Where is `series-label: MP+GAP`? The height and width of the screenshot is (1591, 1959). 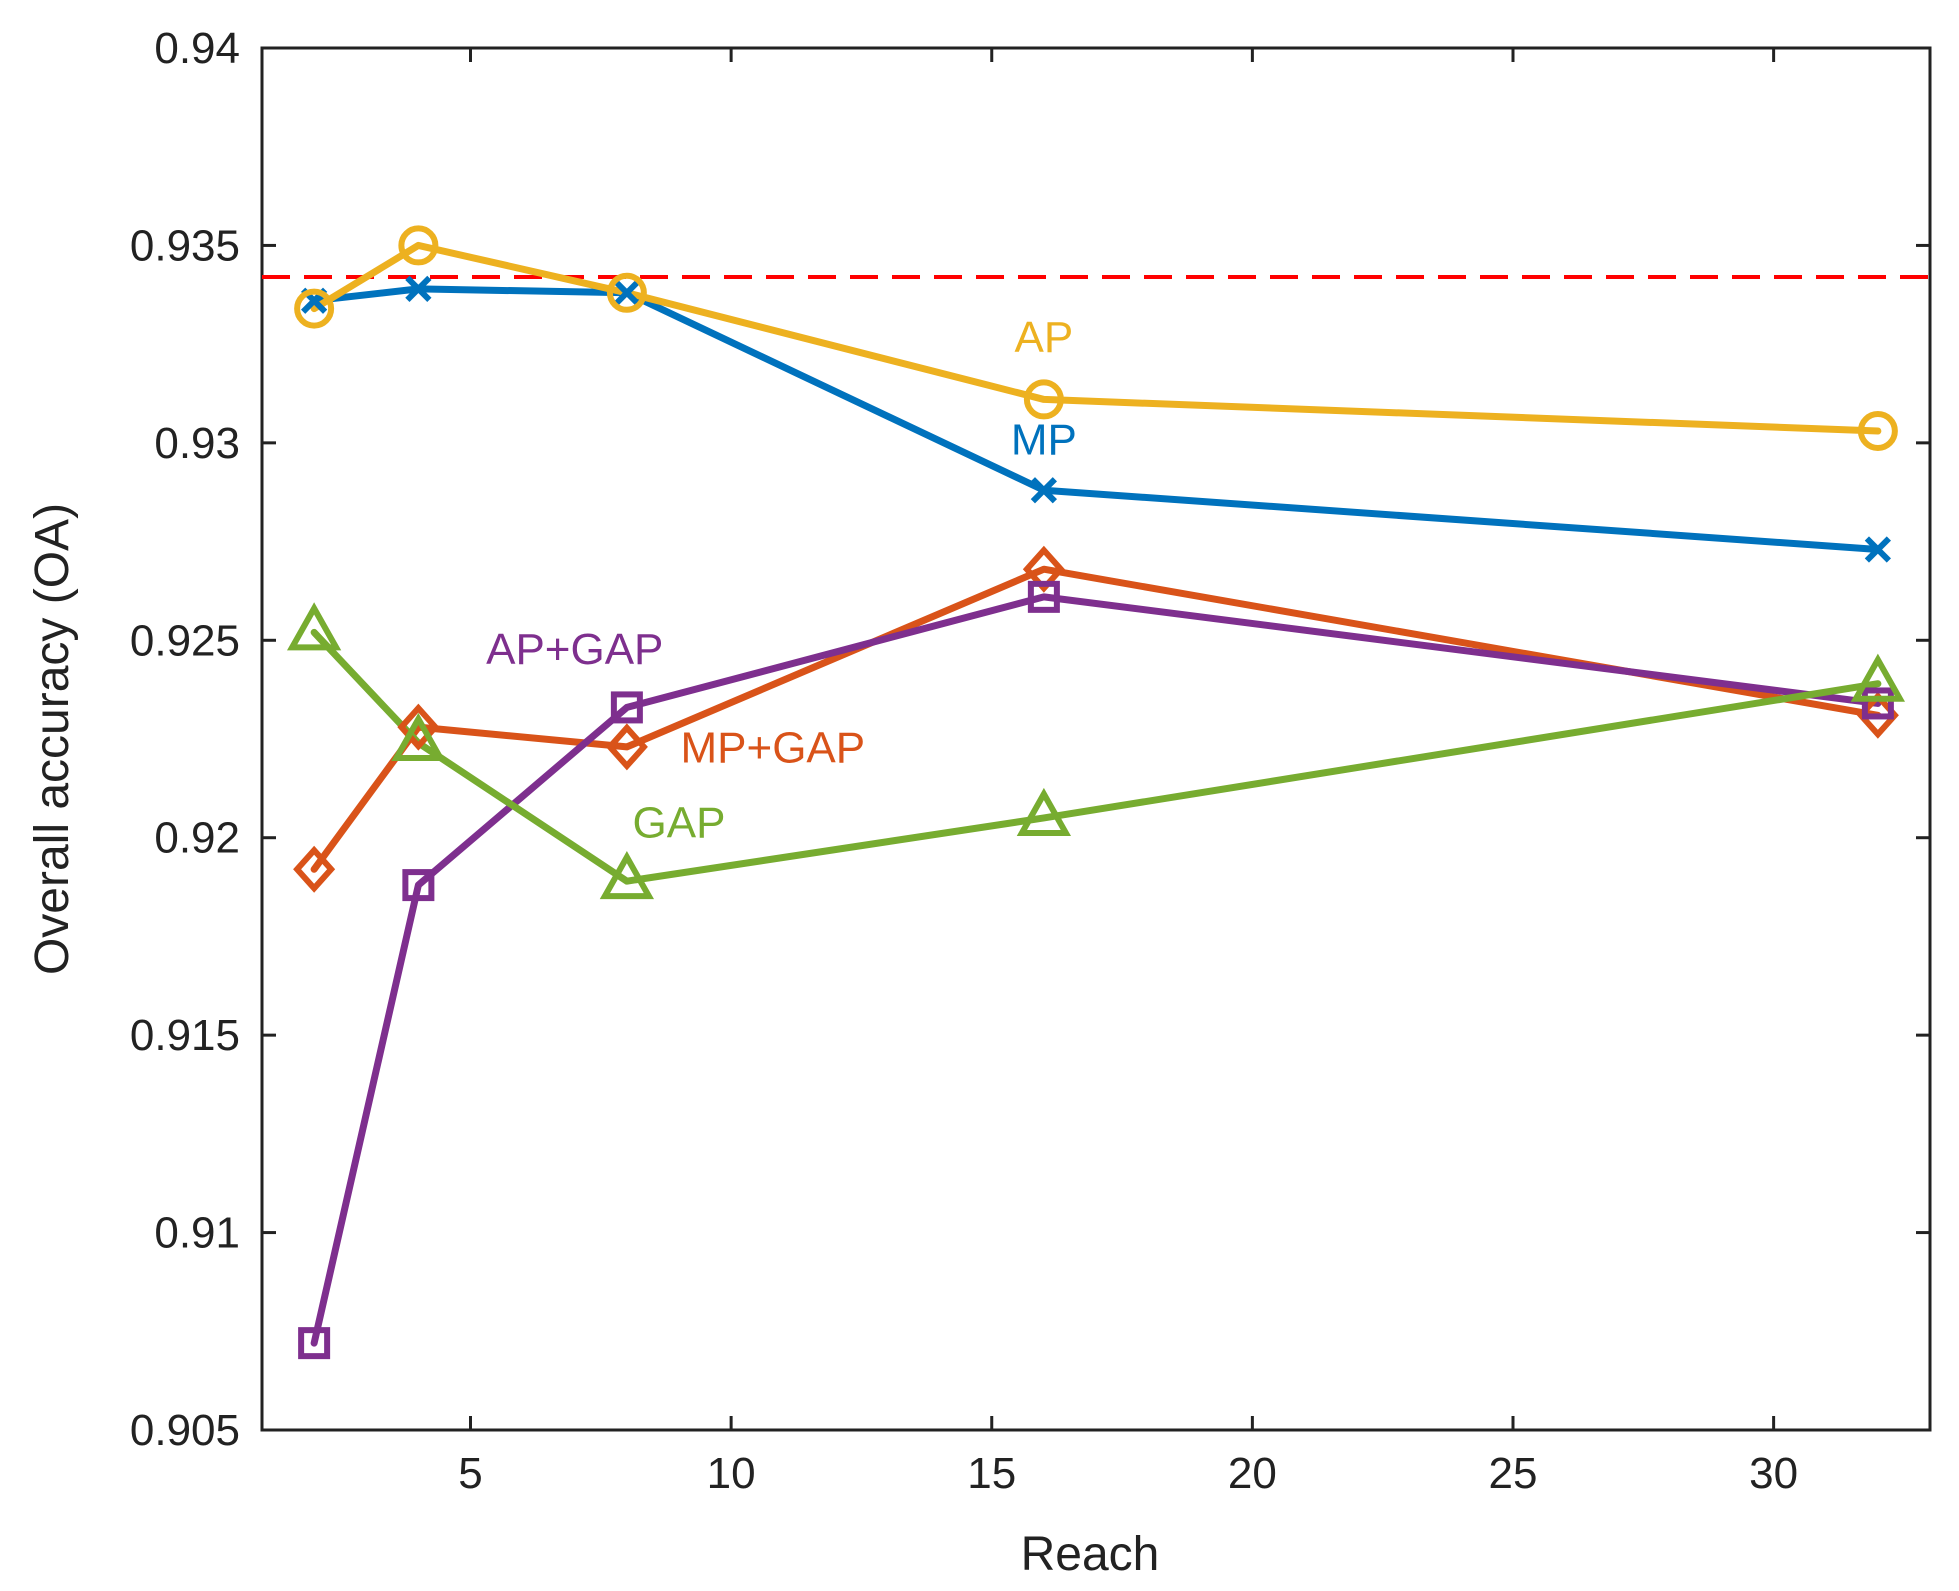 series-label: MP+GAP is located at coordinates (773, 748).